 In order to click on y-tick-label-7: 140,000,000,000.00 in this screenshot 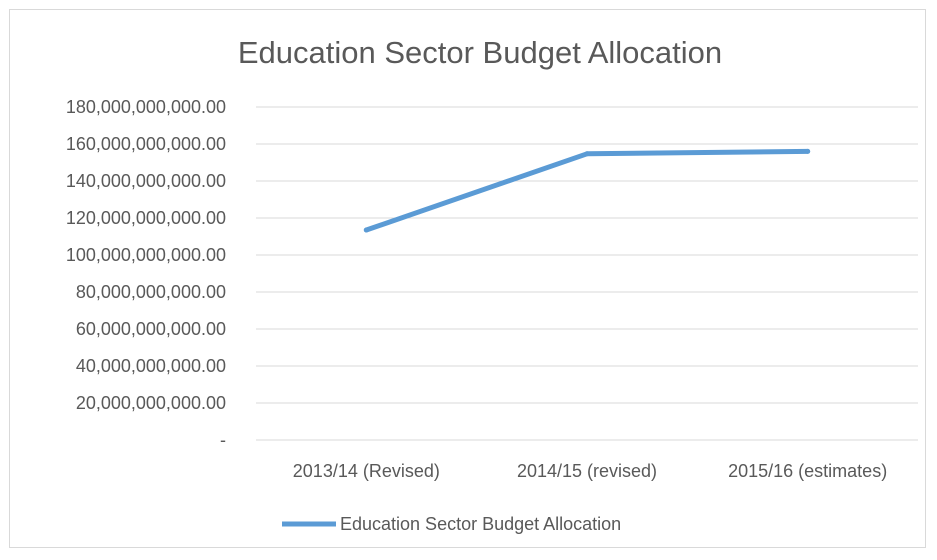, I will do `click(146, 181)`.